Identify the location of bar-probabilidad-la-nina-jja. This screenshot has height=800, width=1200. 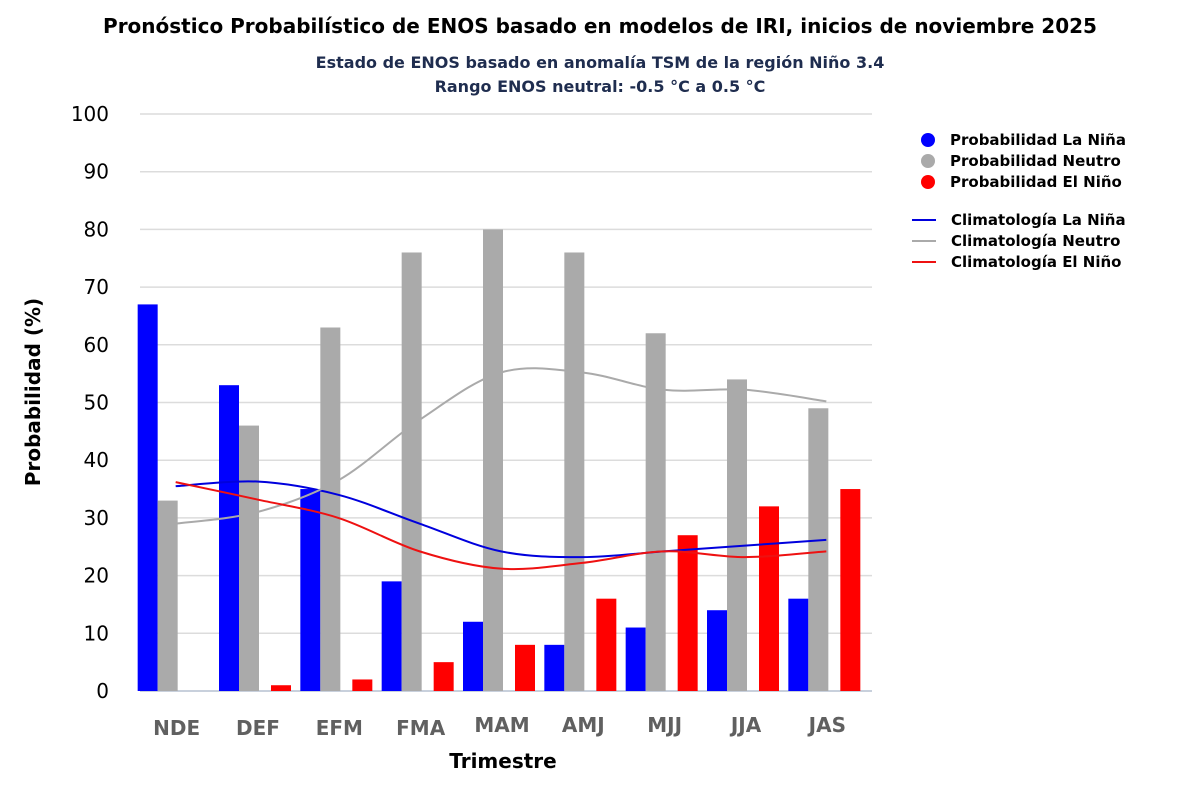
(717, 650).